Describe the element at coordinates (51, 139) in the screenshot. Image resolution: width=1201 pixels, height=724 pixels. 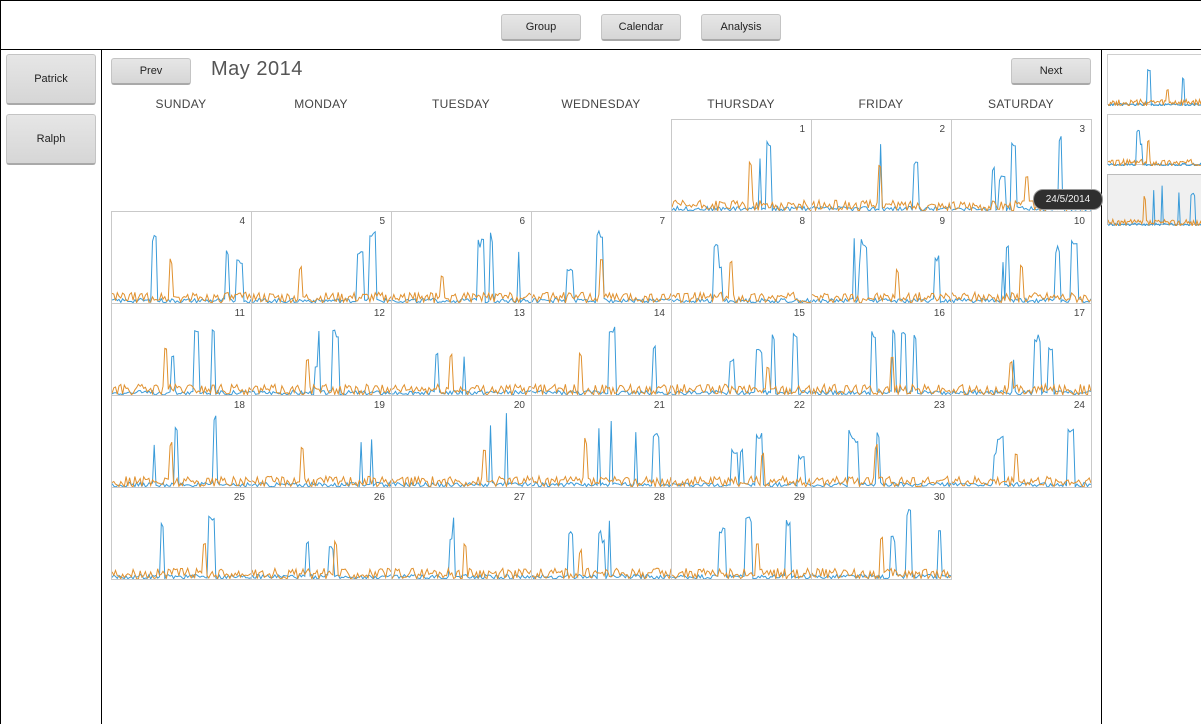
I see `user-button-ralph: Ralph` at that location.